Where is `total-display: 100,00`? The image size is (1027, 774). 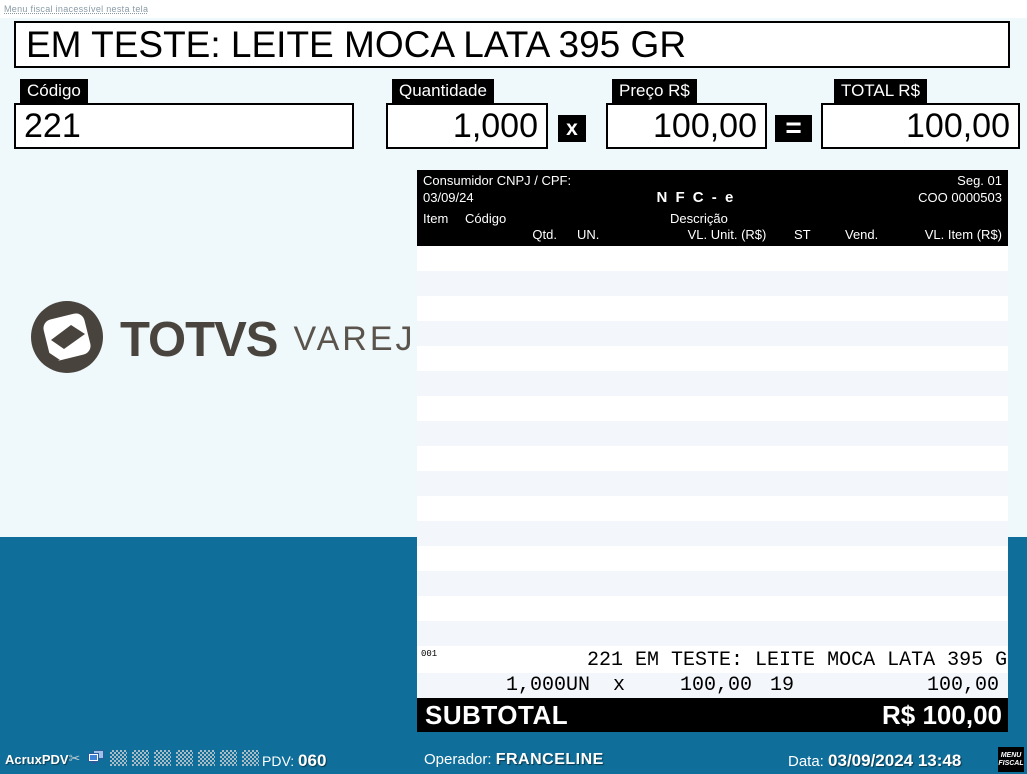 total-display: 100,00 is located at coordinates (920, 126).